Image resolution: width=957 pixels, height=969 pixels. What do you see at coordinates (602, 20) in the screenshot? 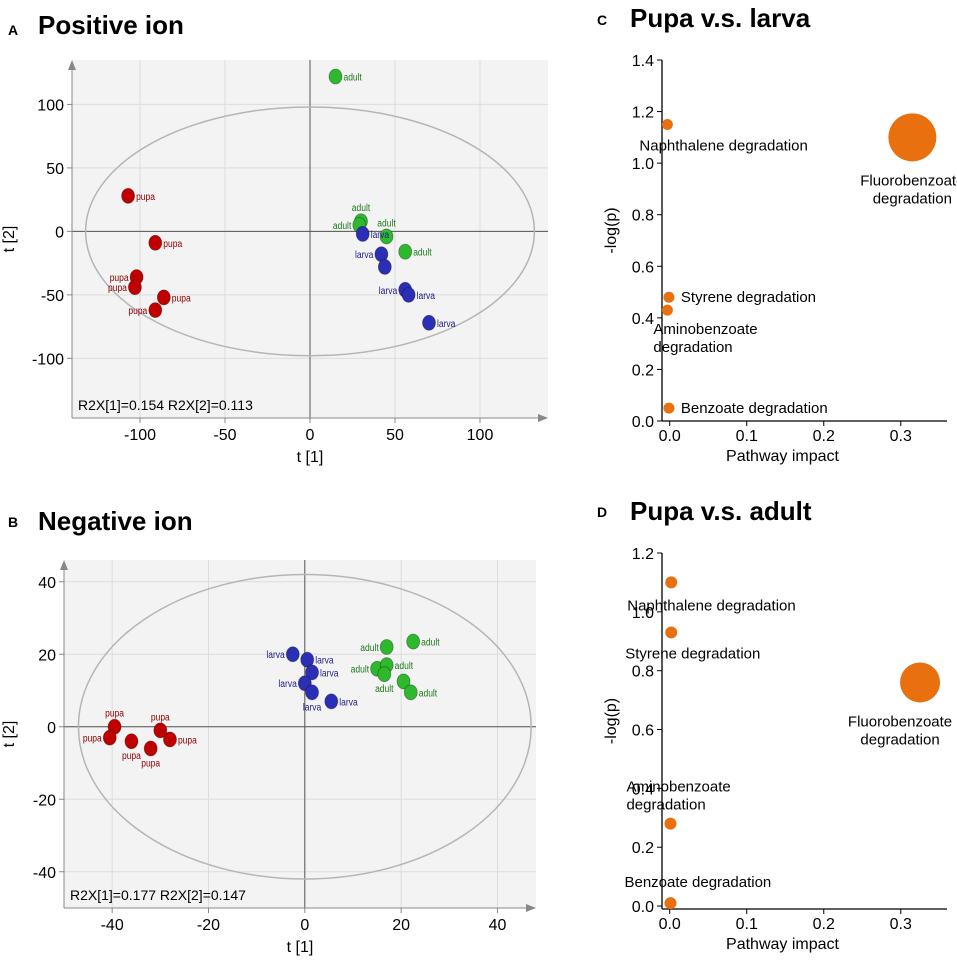
I see `panel-c-letter: C` at bounding box center [602, 20].